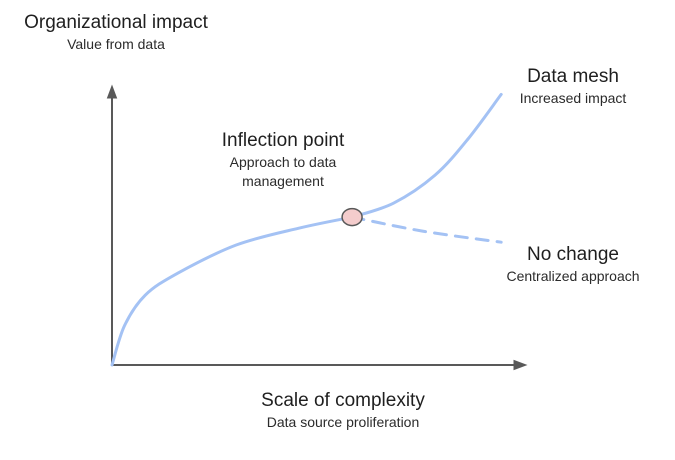 Image resolution: width=675 pixels, height=460 pixels. I want to click on no-change-subtitle: Centralized approach, so click(573, 276).